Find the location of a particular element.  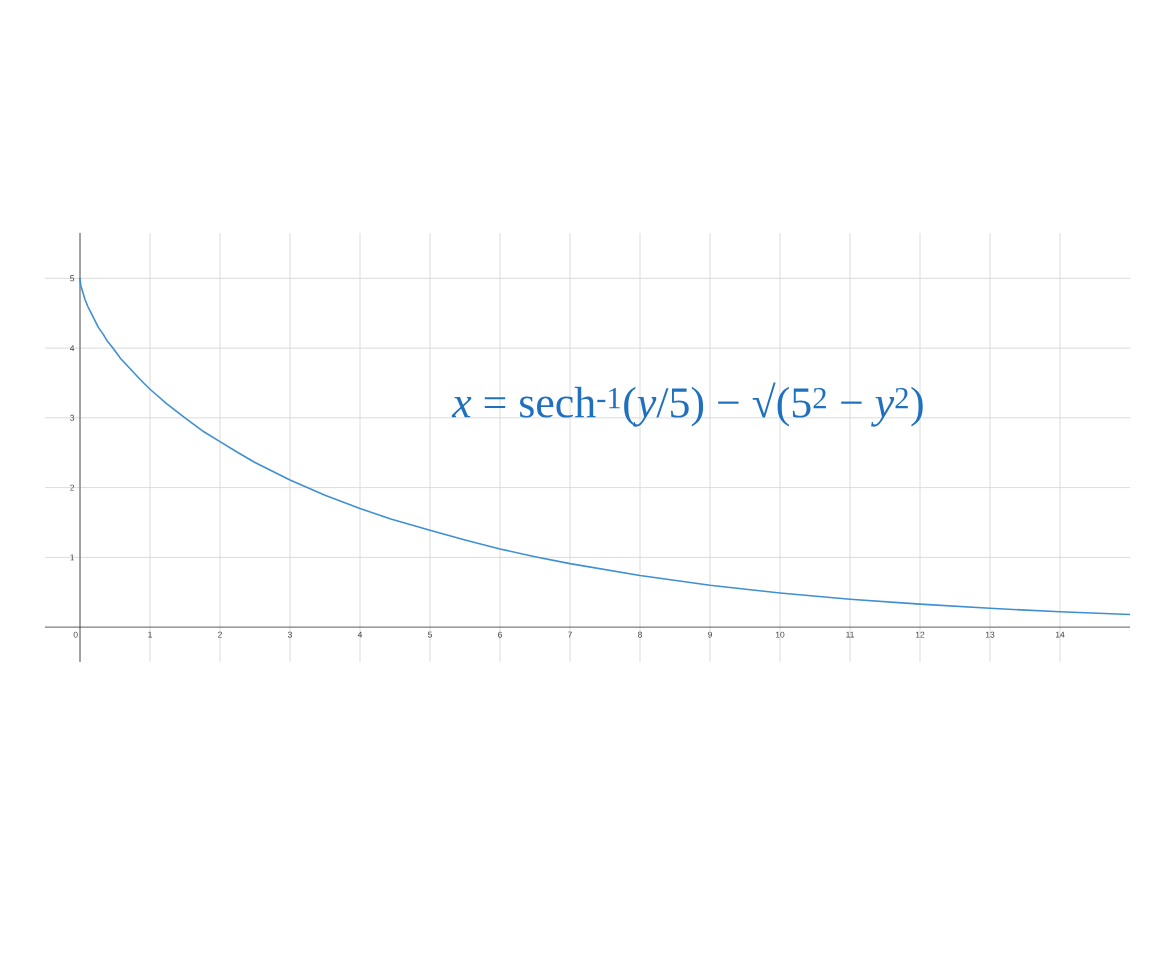

x-tick-label: 6 is located at coordinates (500, 634).